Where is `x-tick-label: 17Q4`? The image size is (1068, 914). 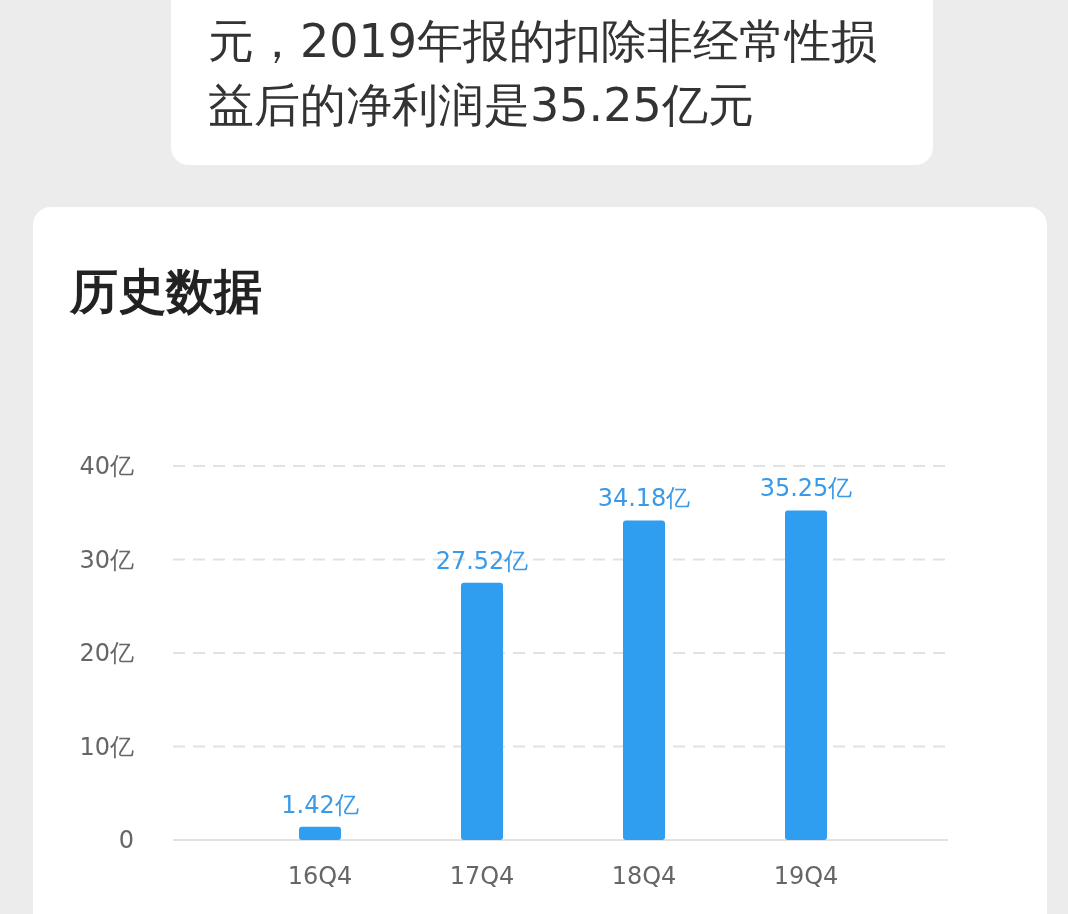
x-tick-label: 17Q4 is located at coordinates (482, 876).